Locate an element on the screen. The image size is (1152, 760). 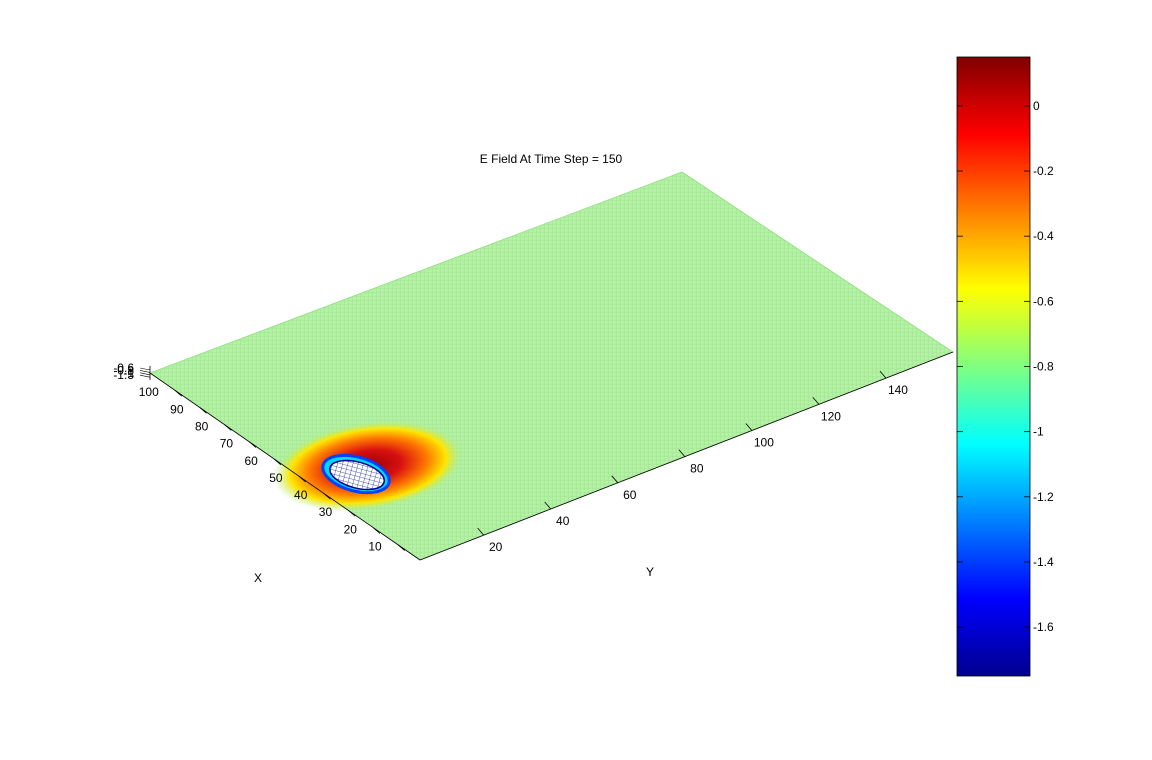
z-tick-label: -0.6 is located at coordinates (123, 368).